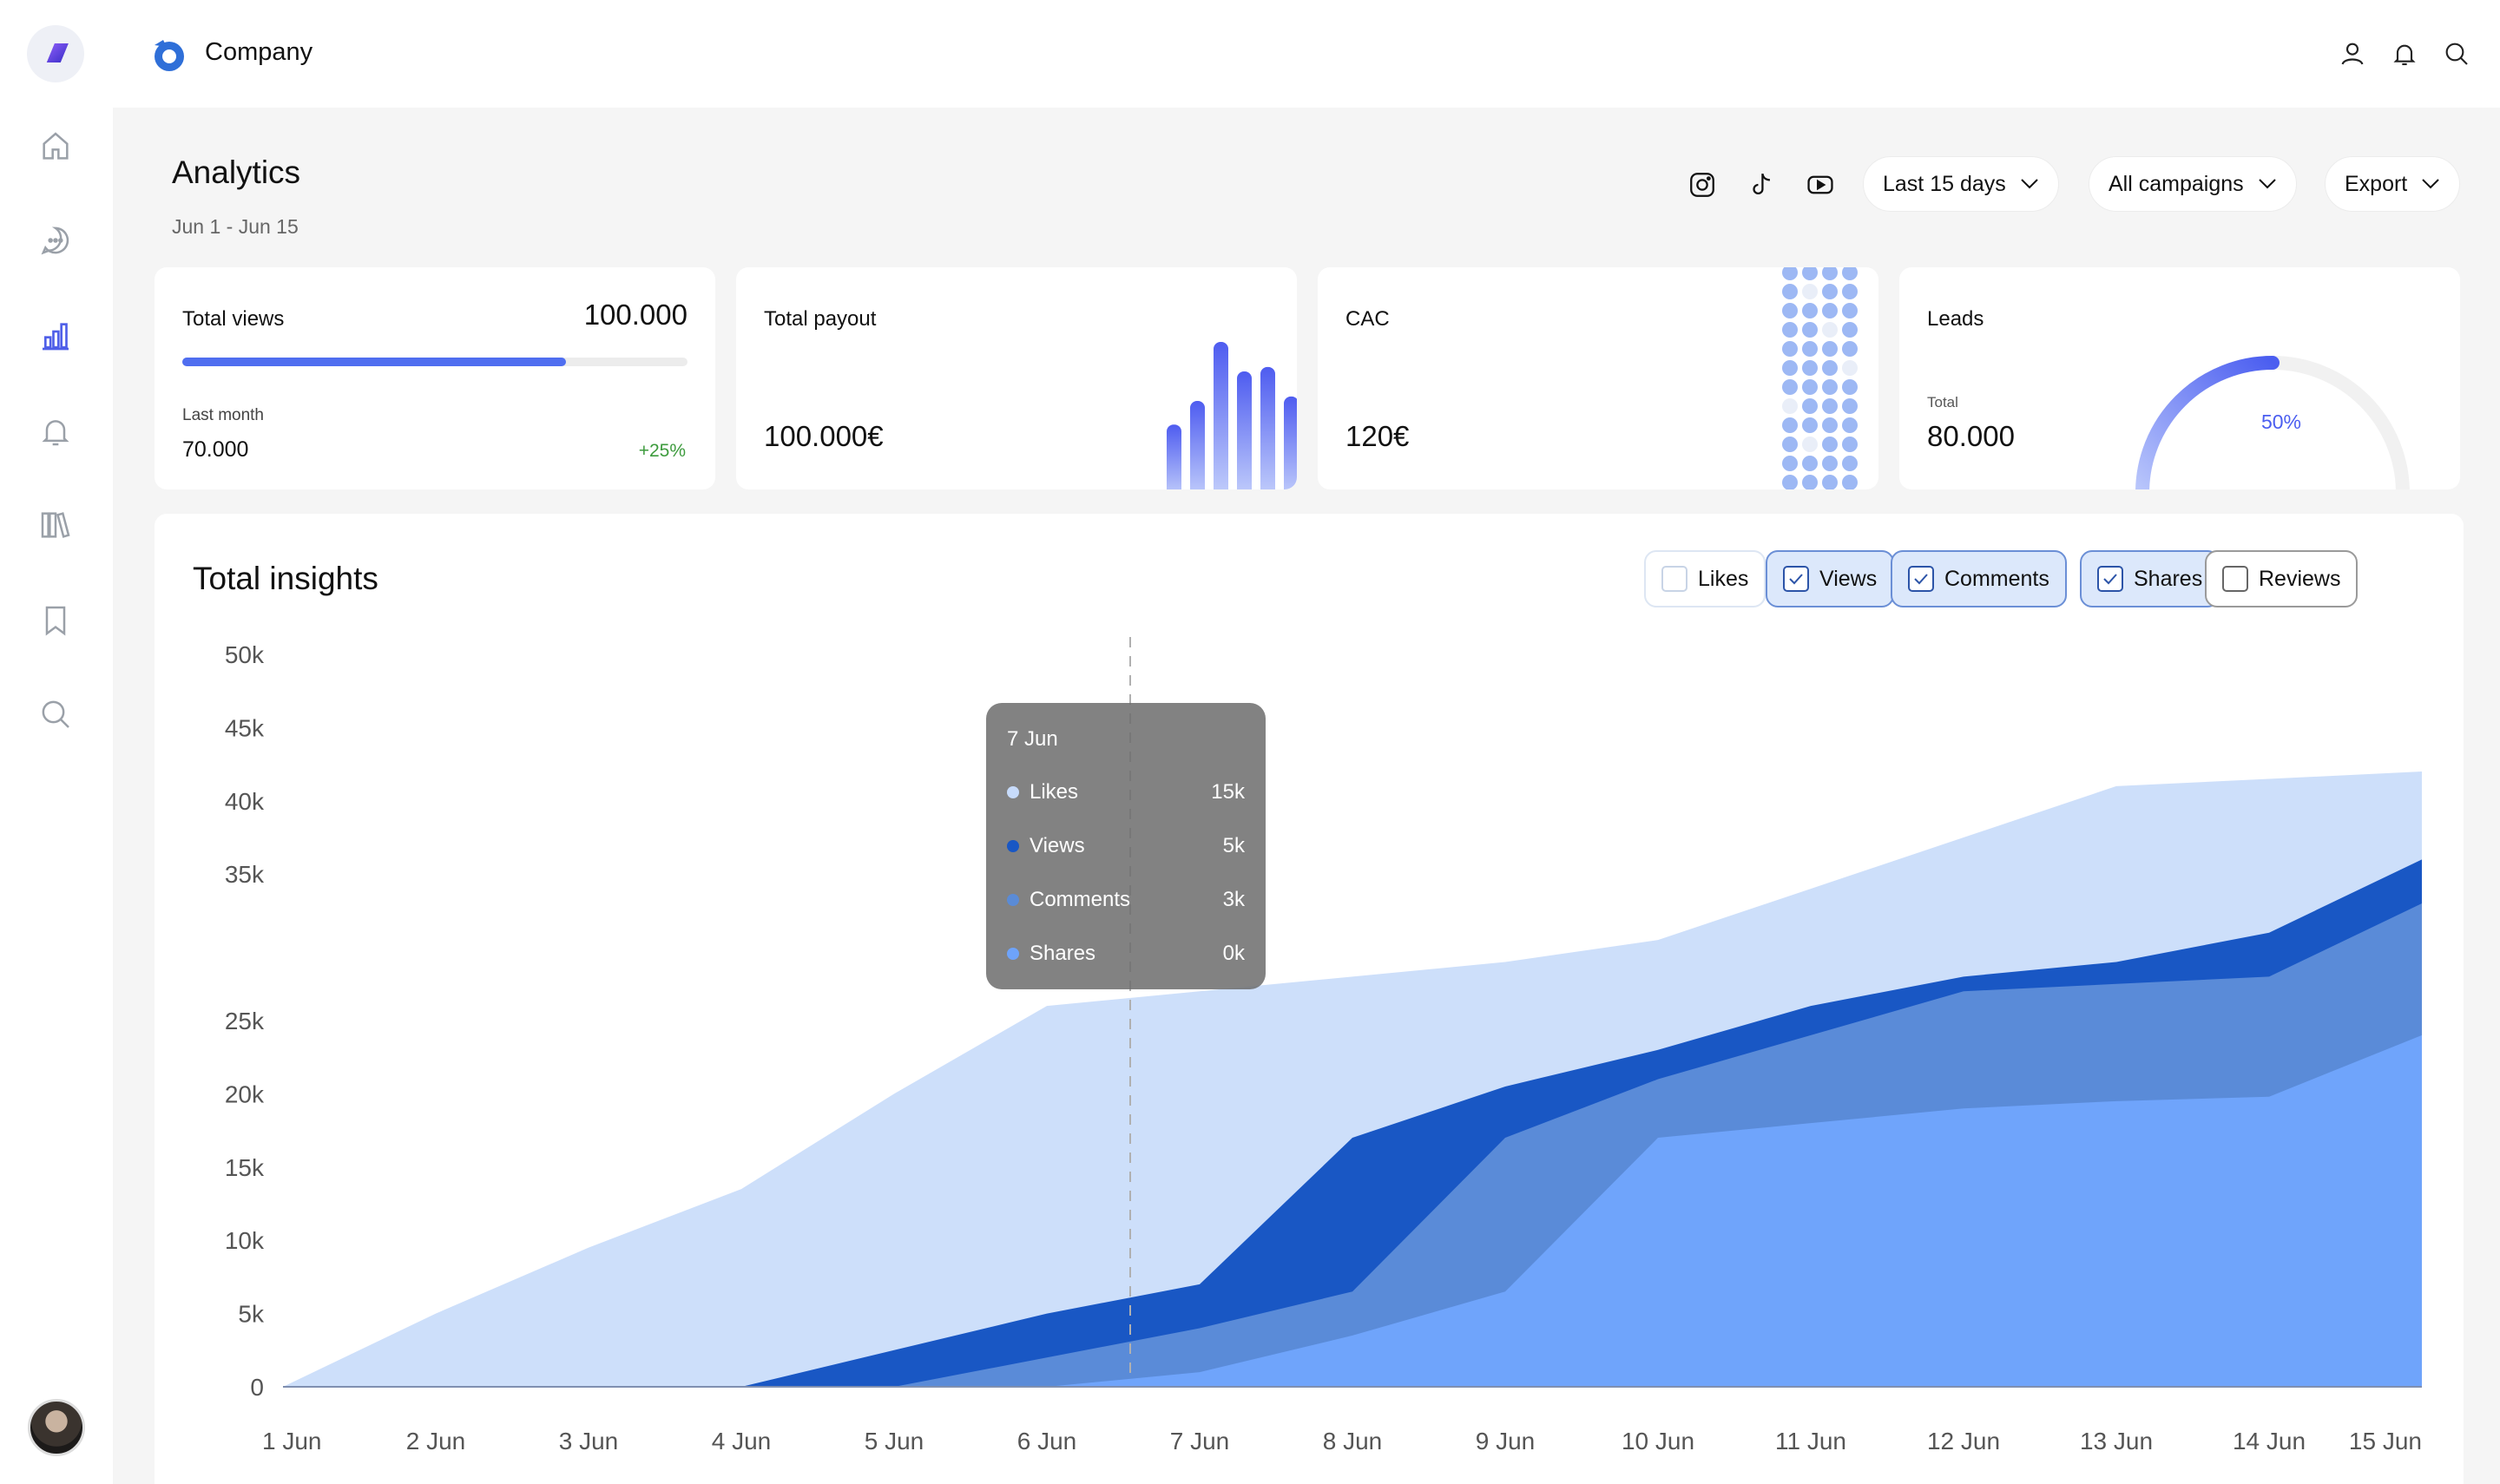 The image size is (2500, 1484). What do you see at coordinates (233, 319) in the screenshot?
I see `kpi-label: Total views` at bounding box center [233, 319].